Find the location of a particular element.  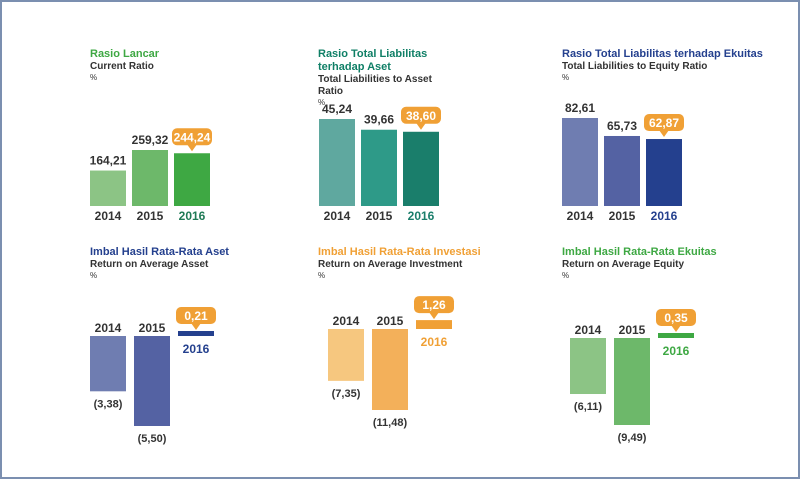

data-label: (9,49) is located at coordinates (632, 438).